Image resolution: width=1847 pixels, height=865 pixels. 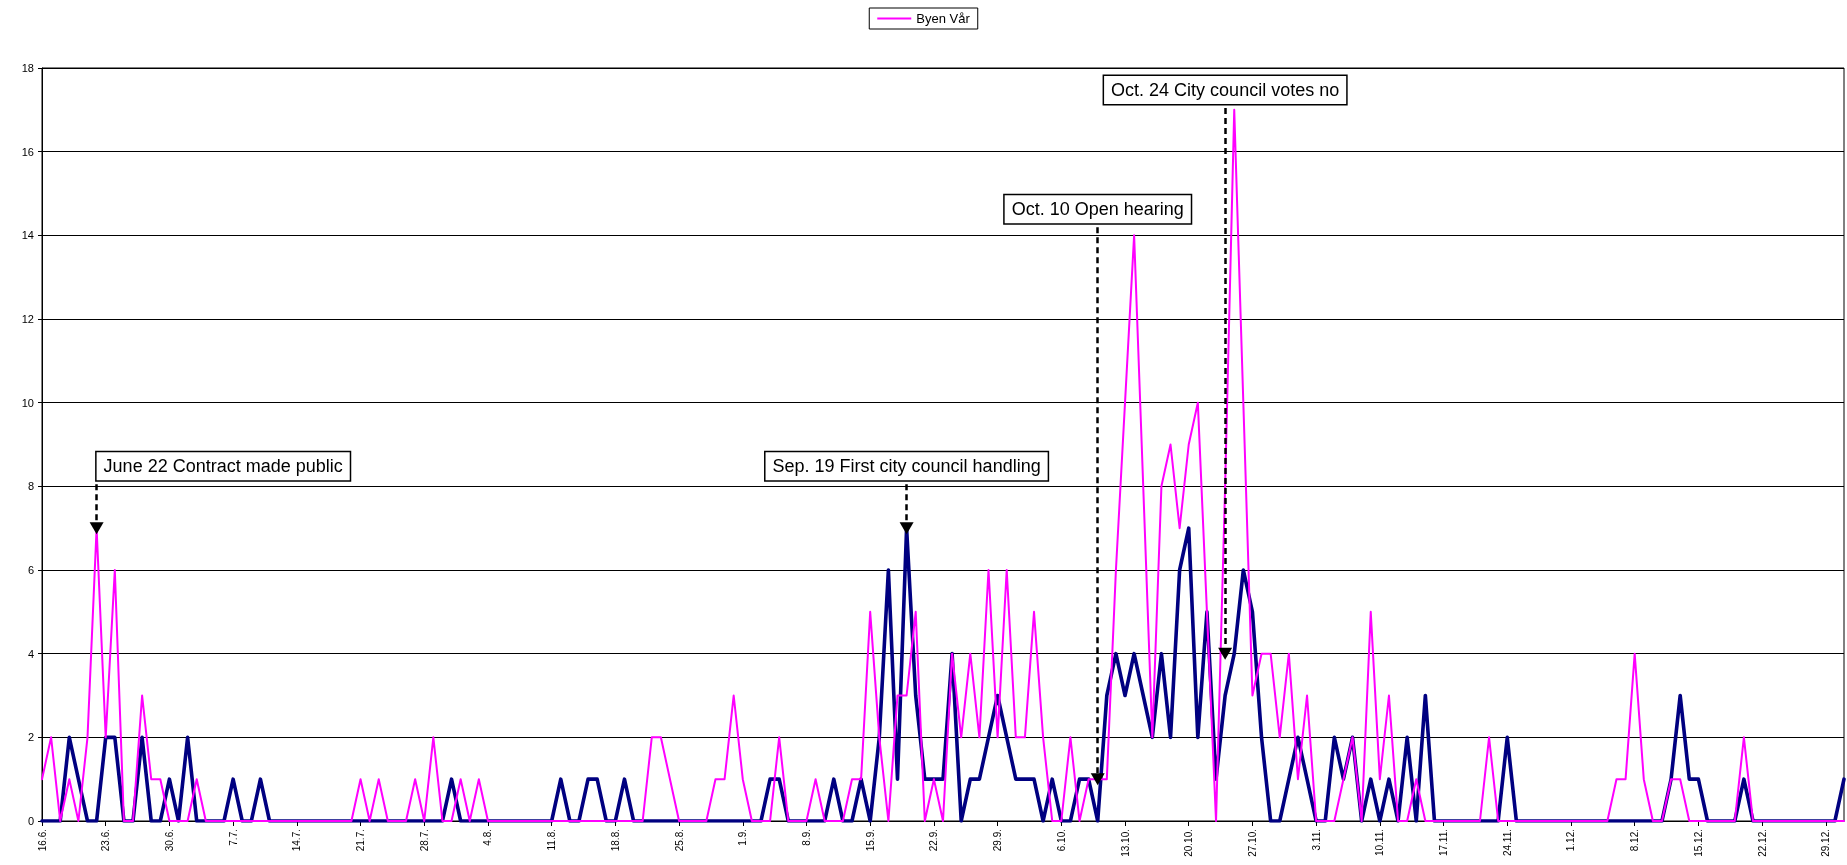 I want to click on x-tick-label: 29.9., so click(x=998, y=840).